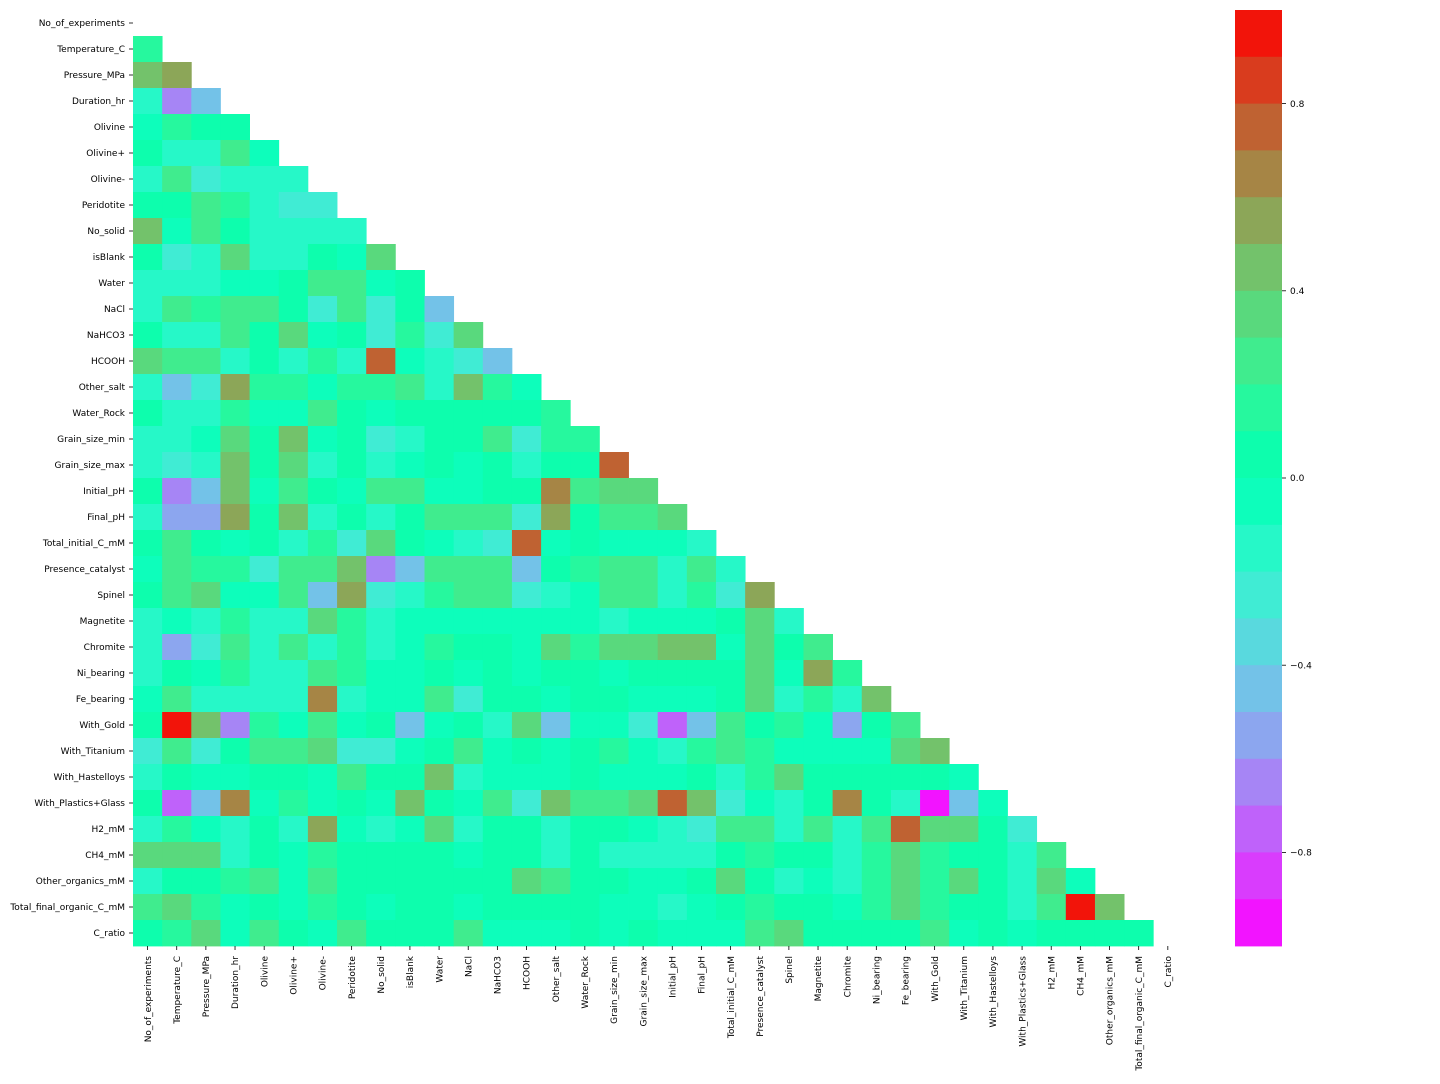 This screenshot has height=1084, width=1440. I want to click on x-tick-label: Chromite, so click(848, 977).